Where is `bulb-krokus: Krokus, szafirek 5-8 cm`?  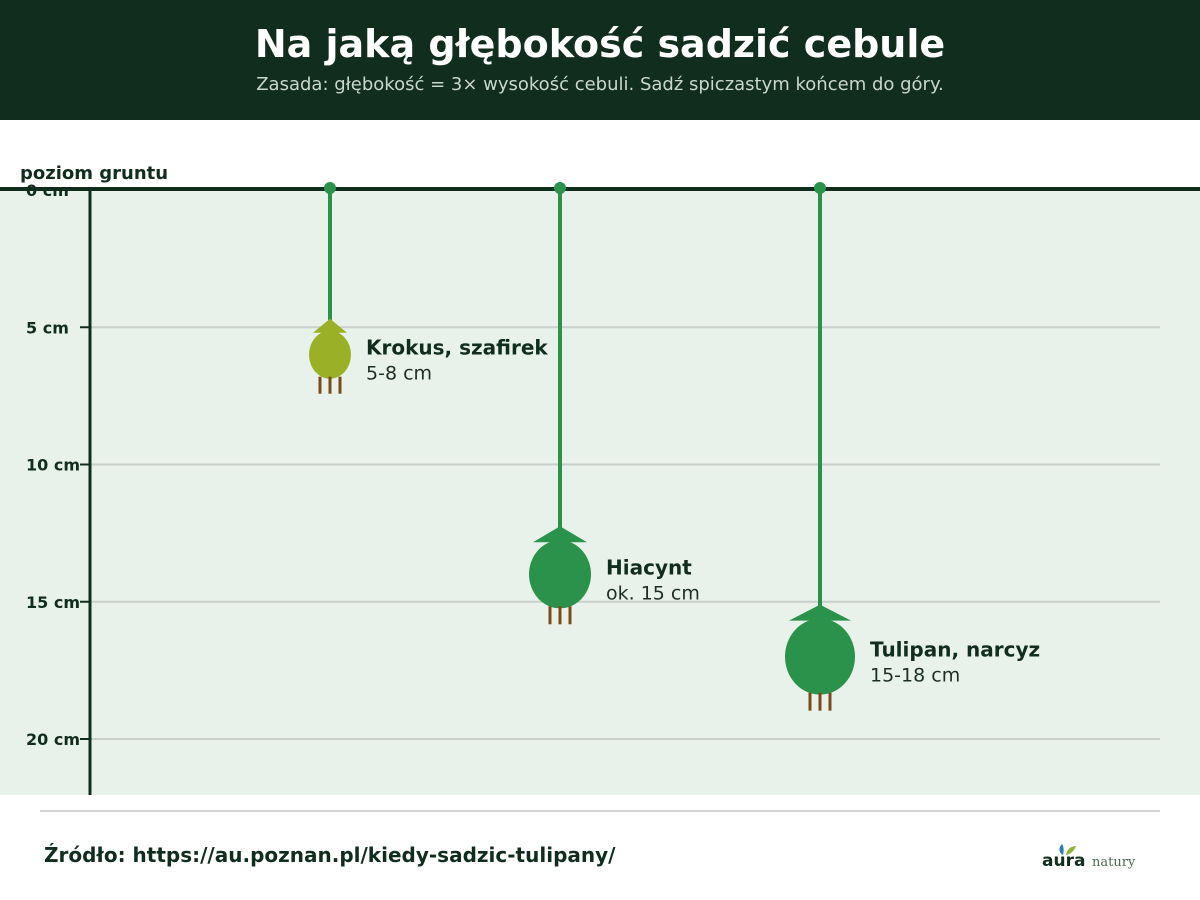 bulb-krokus: Krokus, szafirek 5-8 cm is located at coordinates (428, 288).